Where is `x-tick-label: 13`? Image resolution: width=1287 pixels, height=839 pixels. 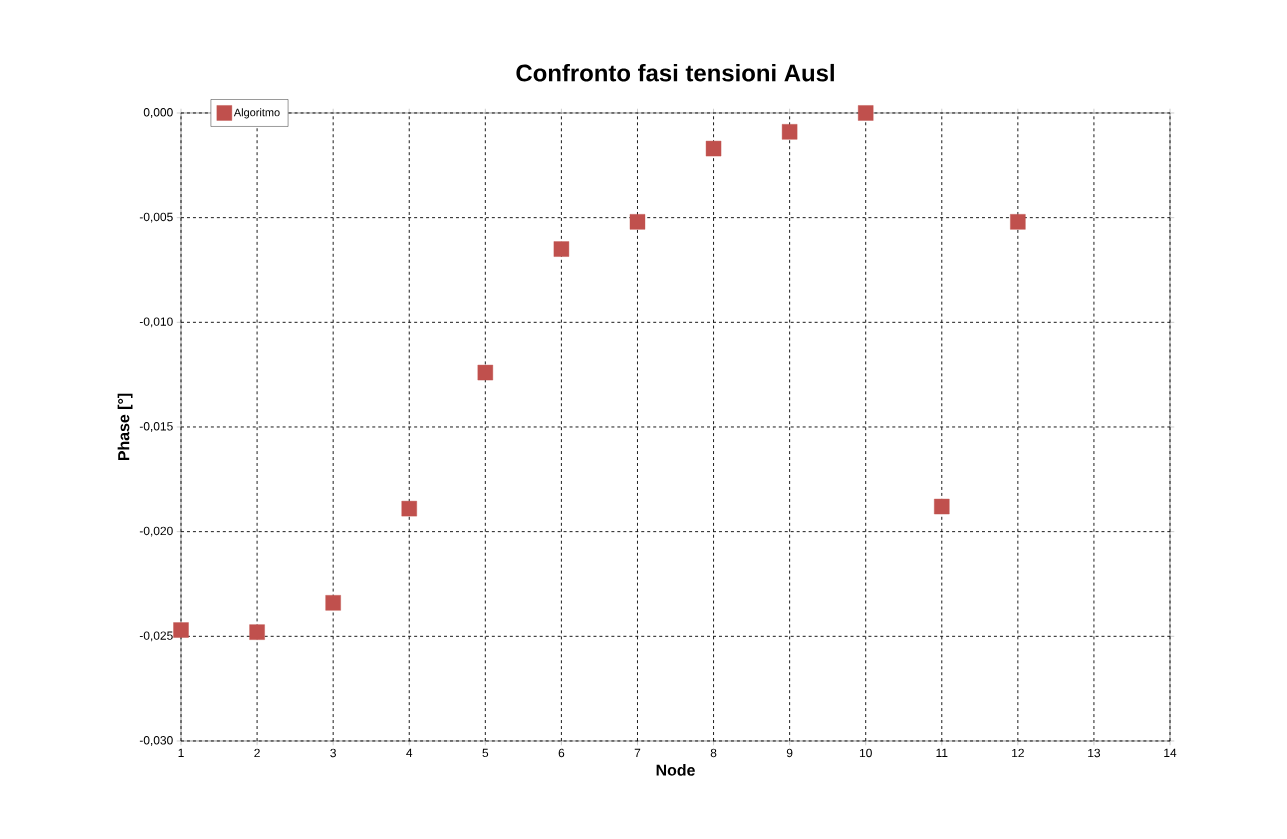 x-tick-label: 13 is located at coordinates (1094, 753).